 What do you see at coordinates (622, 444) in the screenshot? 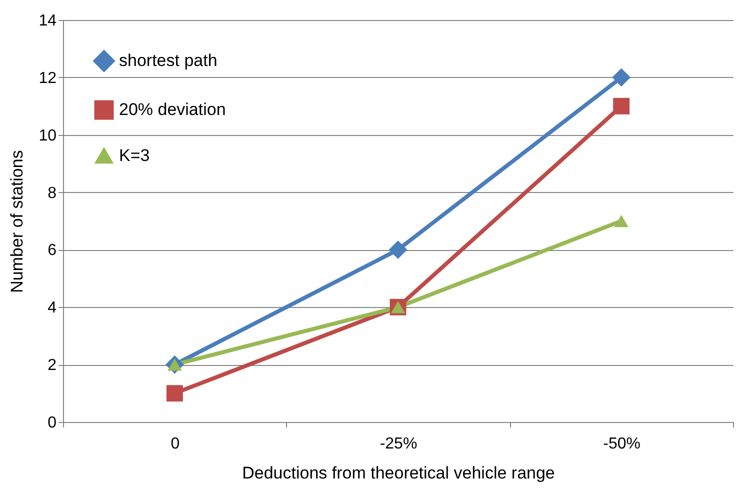
I see `x-tick-label: -50%` at bounding box center [622, 444].